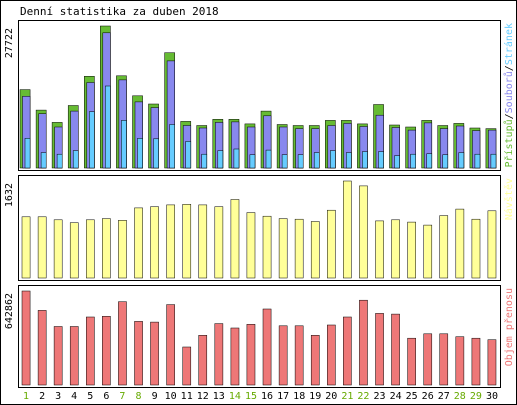  I want to click on x-tick-label: 24, so click(396, 396).